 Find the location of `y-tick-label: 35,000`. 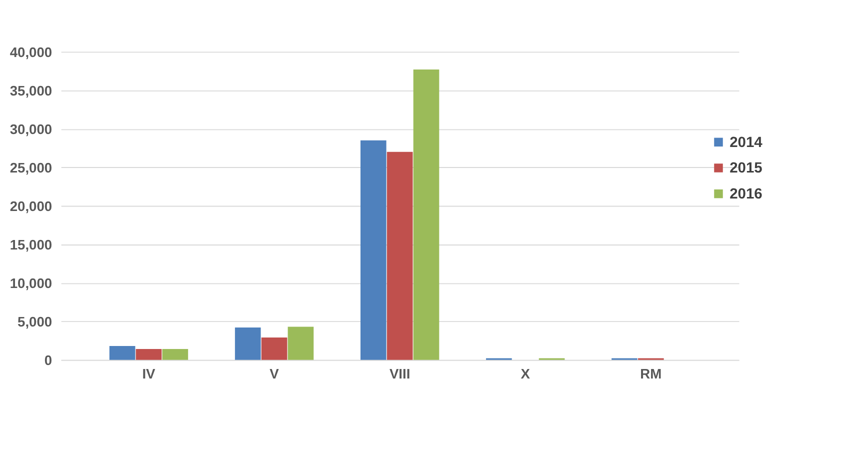

y-tick-label: 35,000 is located at coordinates (31, 90).